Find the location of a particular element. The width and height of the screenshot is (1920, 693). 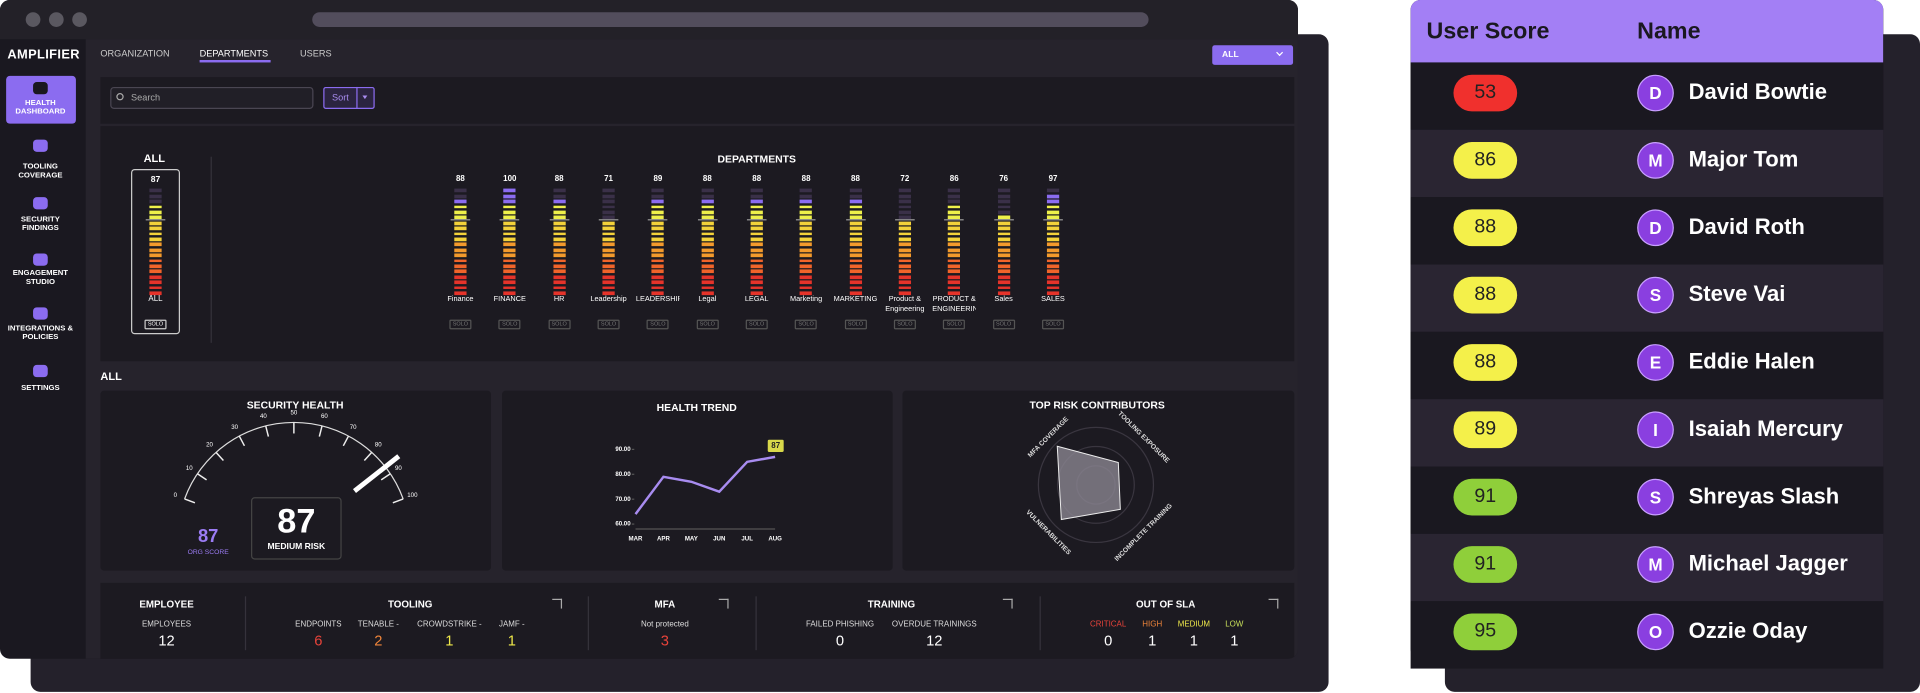

user-name: Isaiah Mercury is located at coordinates (1765, 428).